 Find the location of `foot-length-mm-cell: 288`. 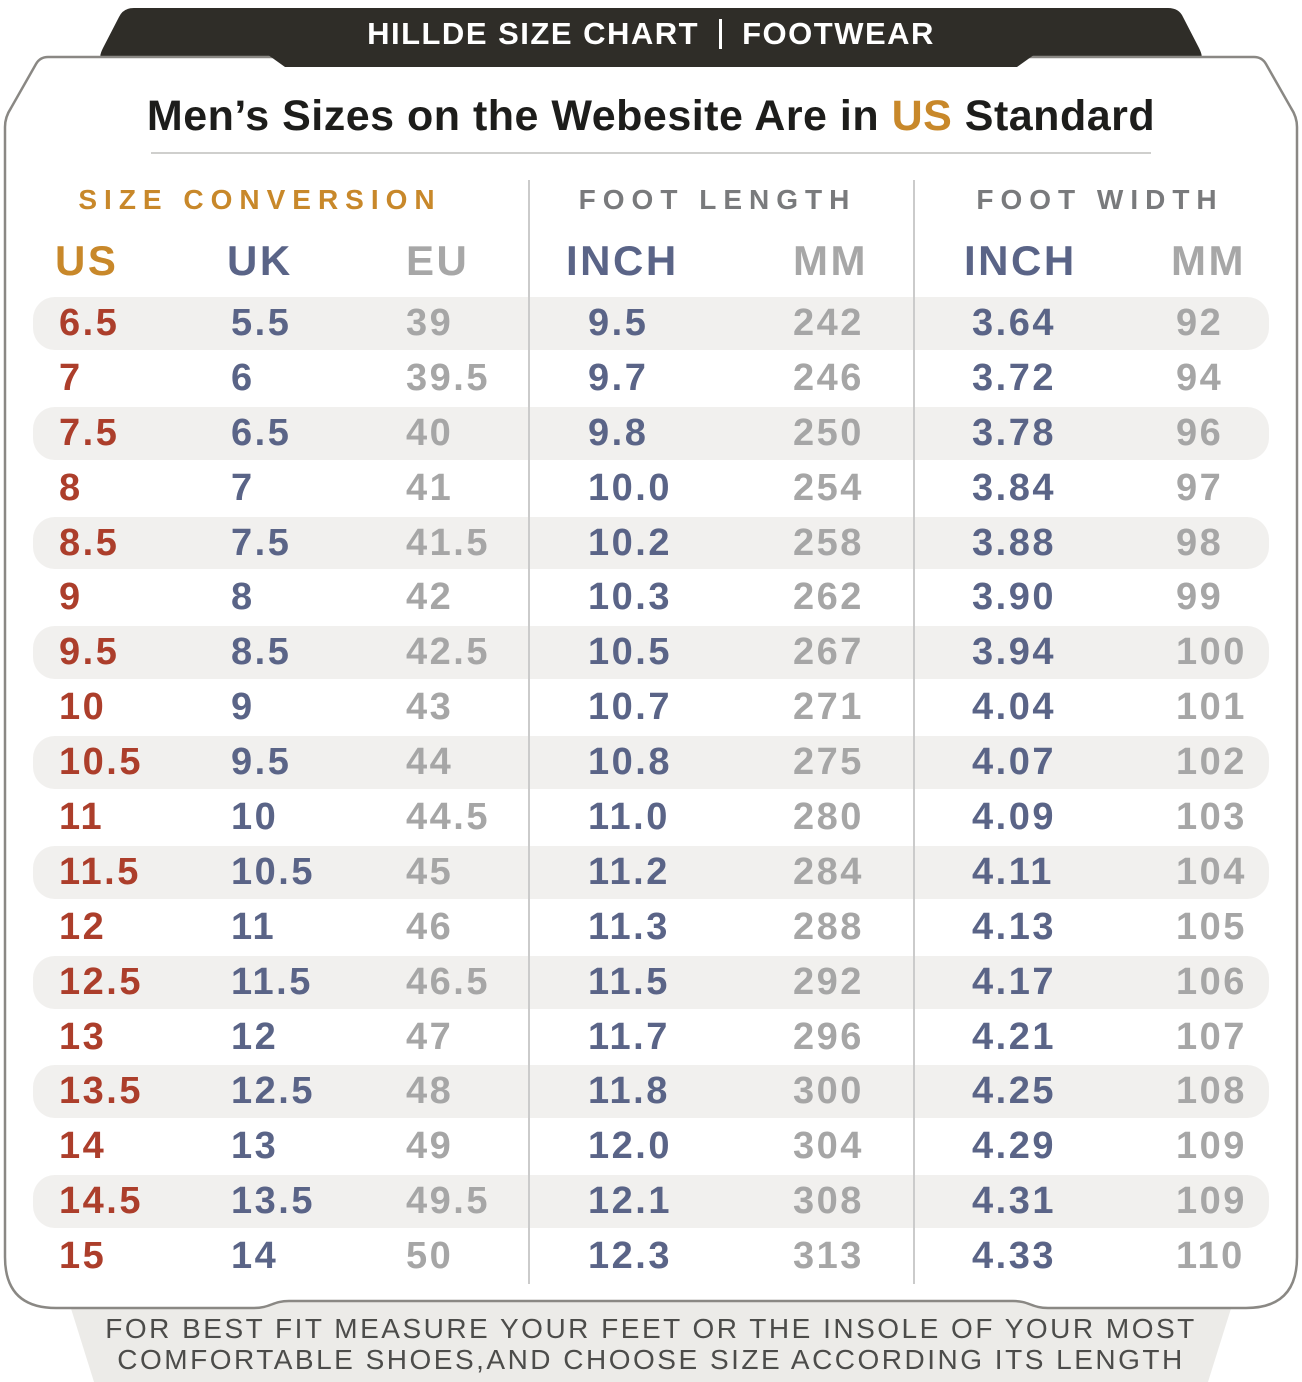

foot-length-mm-cell: 288 is located at coordinates (828, 926).